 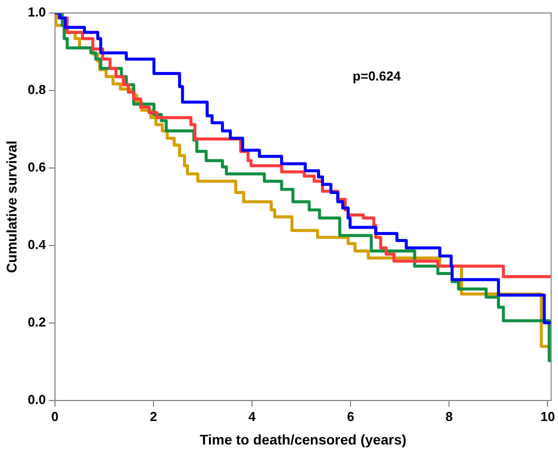 I want to click on y-tick-label: 0.0, so click(x=37, y=400).